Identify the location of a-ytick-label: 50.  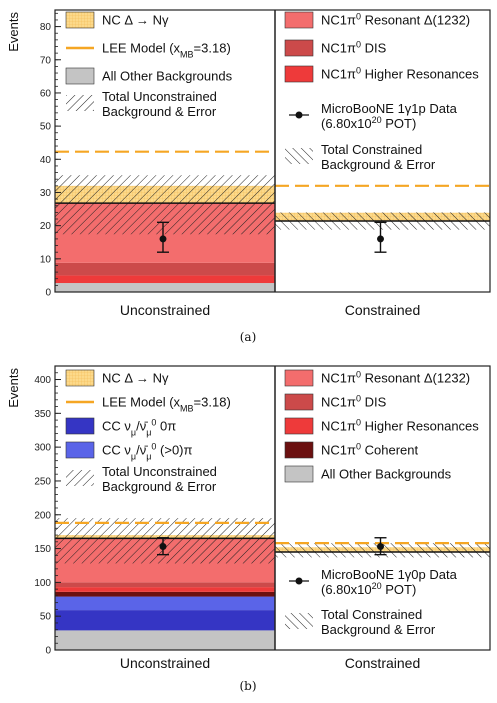
(46, 127).